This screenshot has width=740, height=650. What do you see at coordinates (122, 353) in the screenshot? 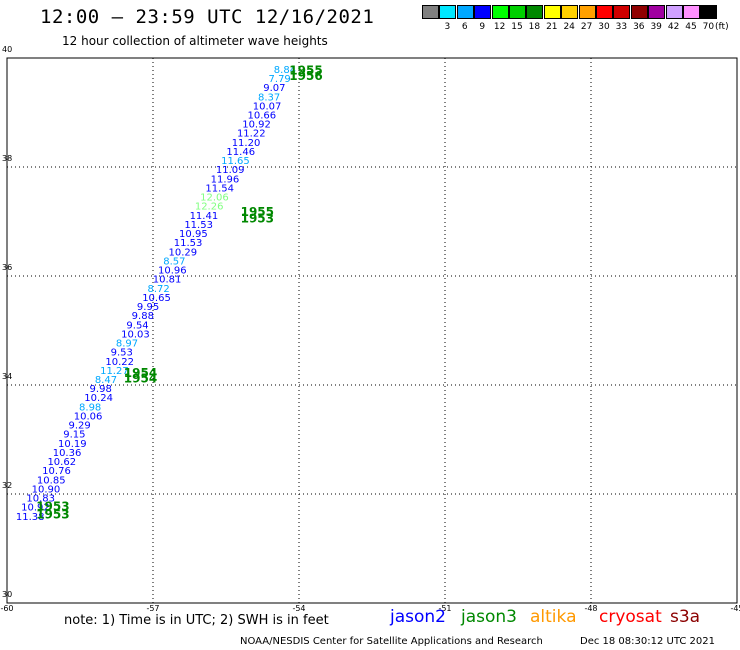
I see `wave-height-reading: 9.53` at bounding box center [122, 353].